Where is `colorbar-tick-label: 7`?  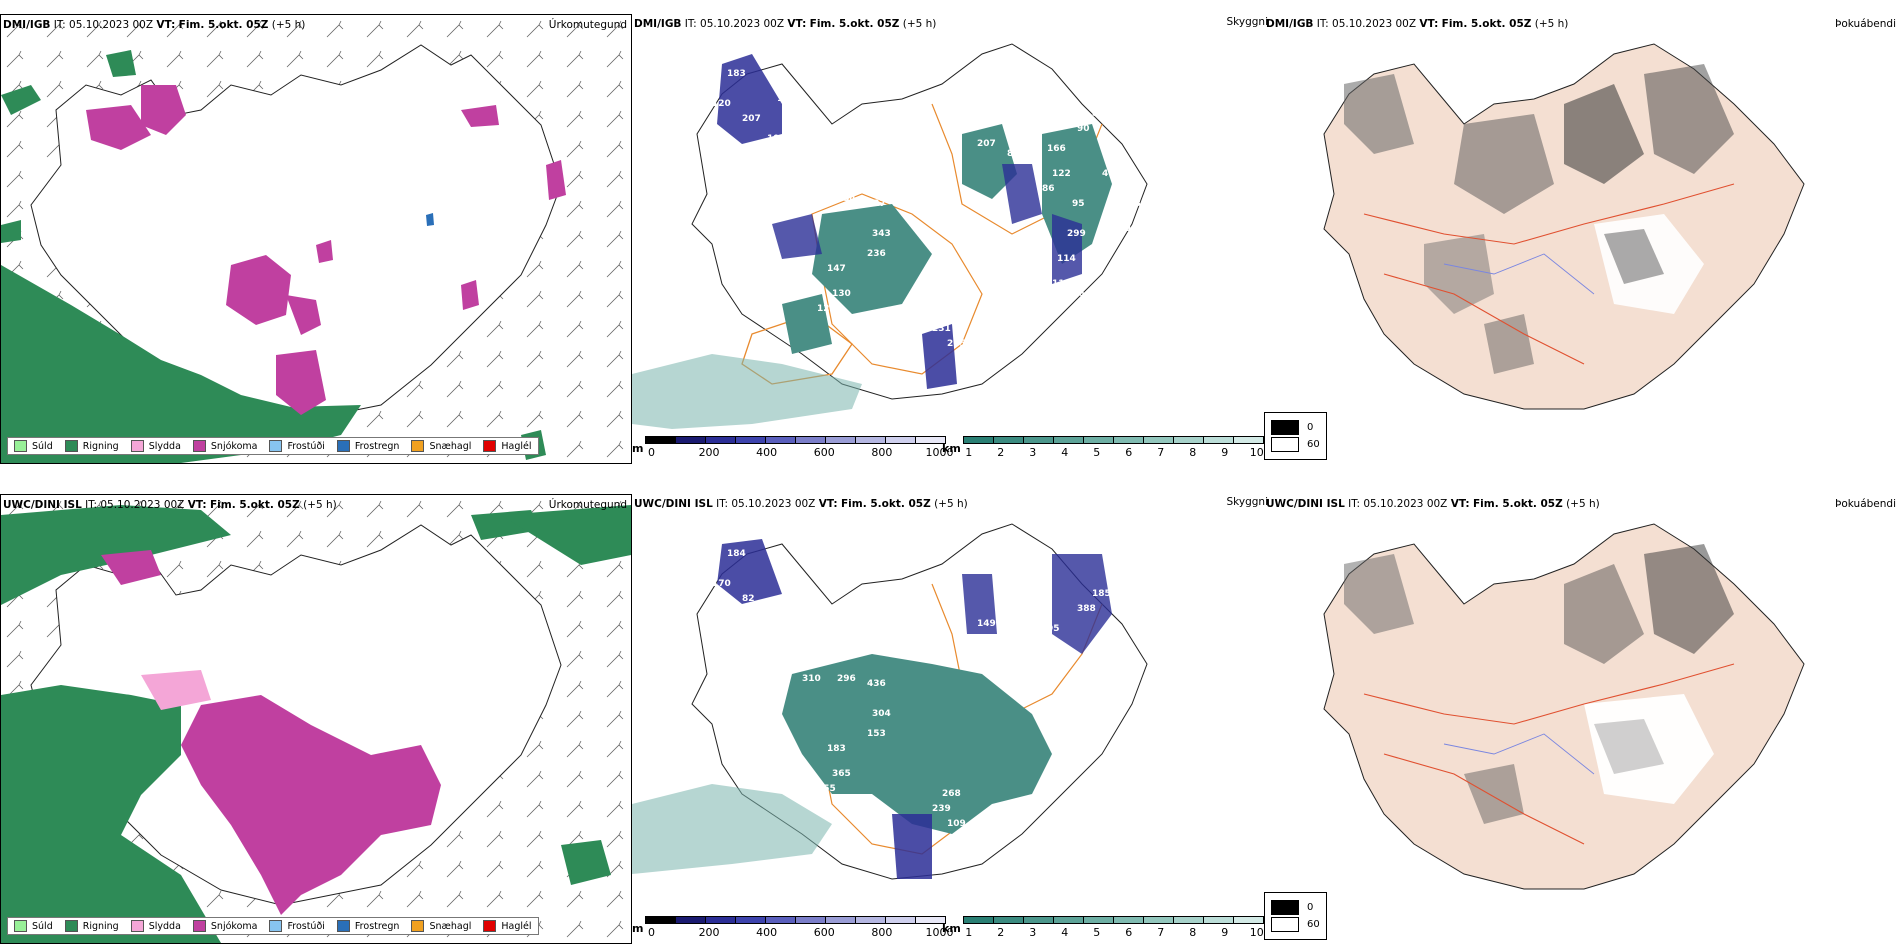 colorbar-tick-label: 7 is located at coordinates (1161, 452).